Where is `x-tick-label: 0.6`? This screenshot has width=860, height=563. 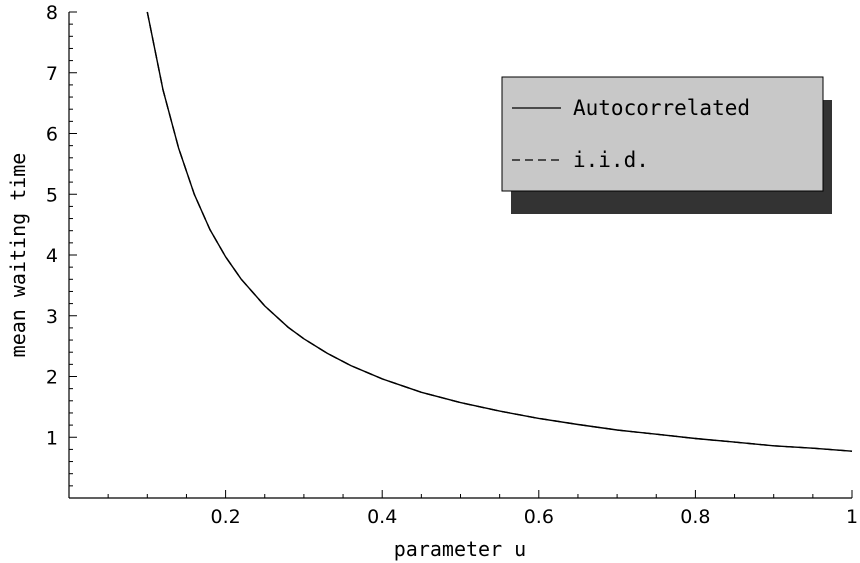 x-tick-label: 0.6 is located at coordinates (539, 517).